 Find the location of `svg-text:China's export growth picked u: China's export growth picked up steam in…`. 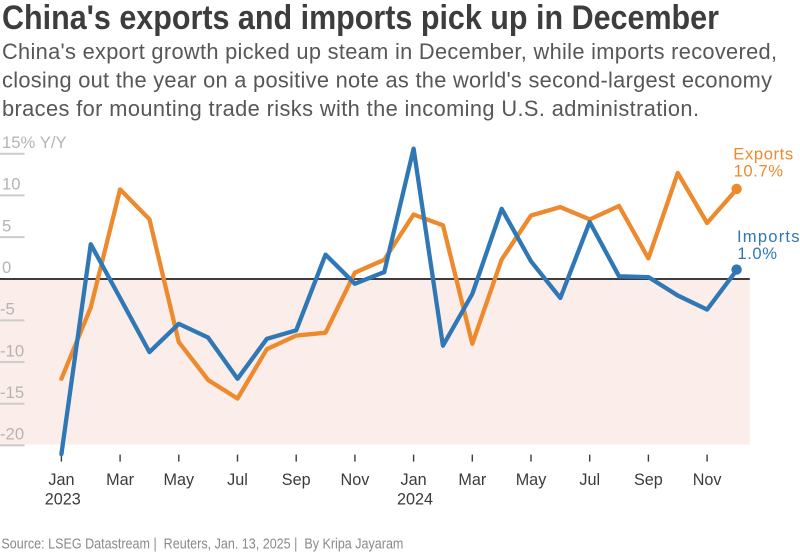

svg-text:China's export growth picked u: China's export growth picked up steam in… is located at coordinates (389, 51).